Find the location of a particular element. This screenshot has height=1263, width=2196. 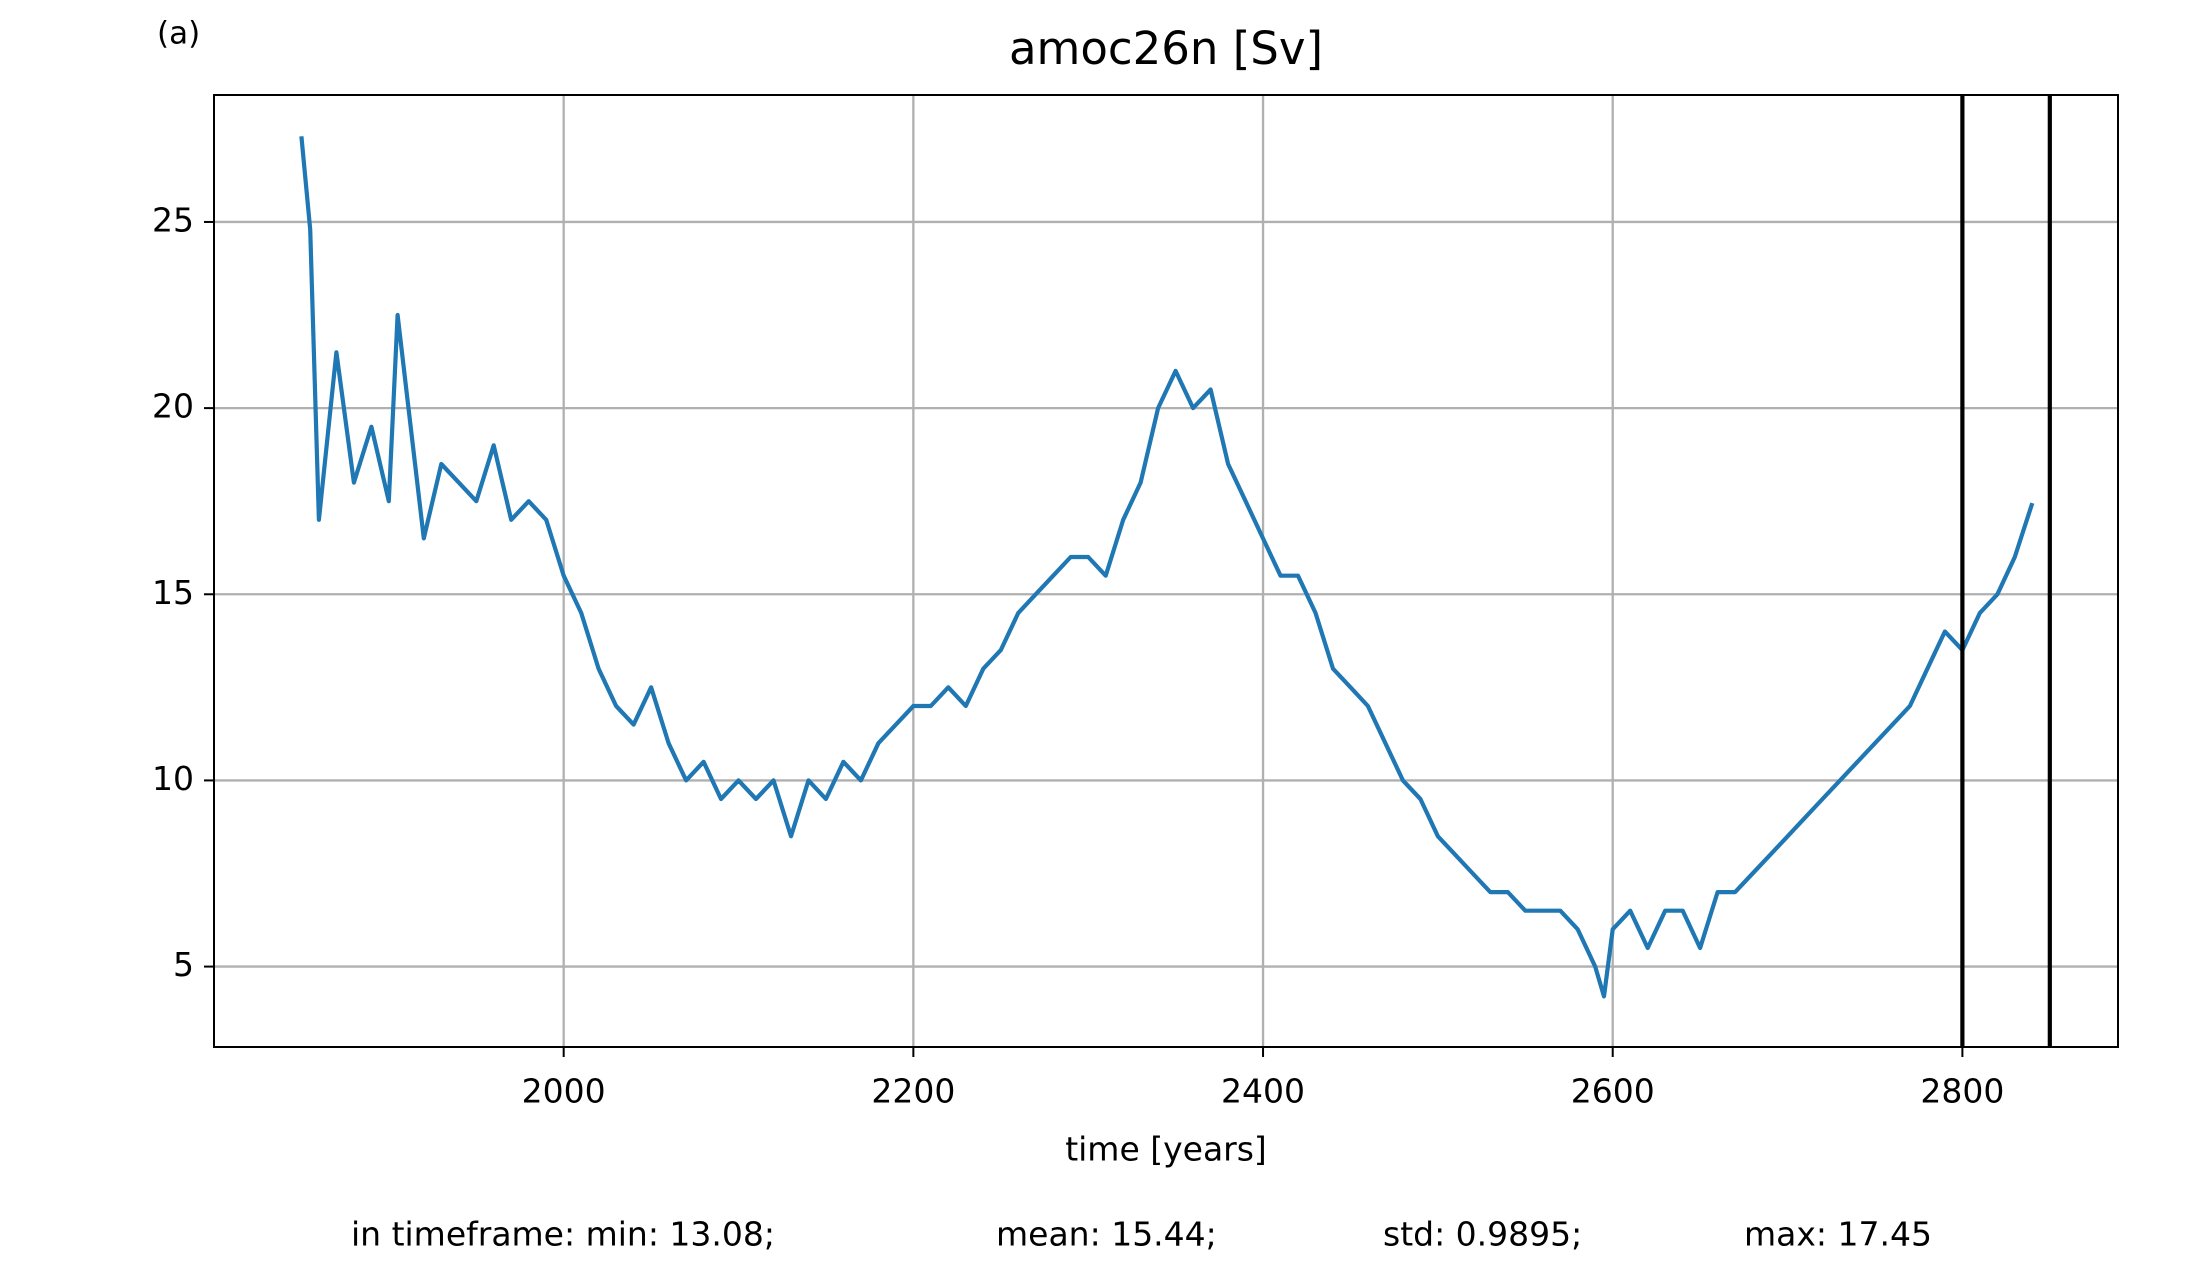

y-tick-label: 15 is located at coordinates (173, 592).